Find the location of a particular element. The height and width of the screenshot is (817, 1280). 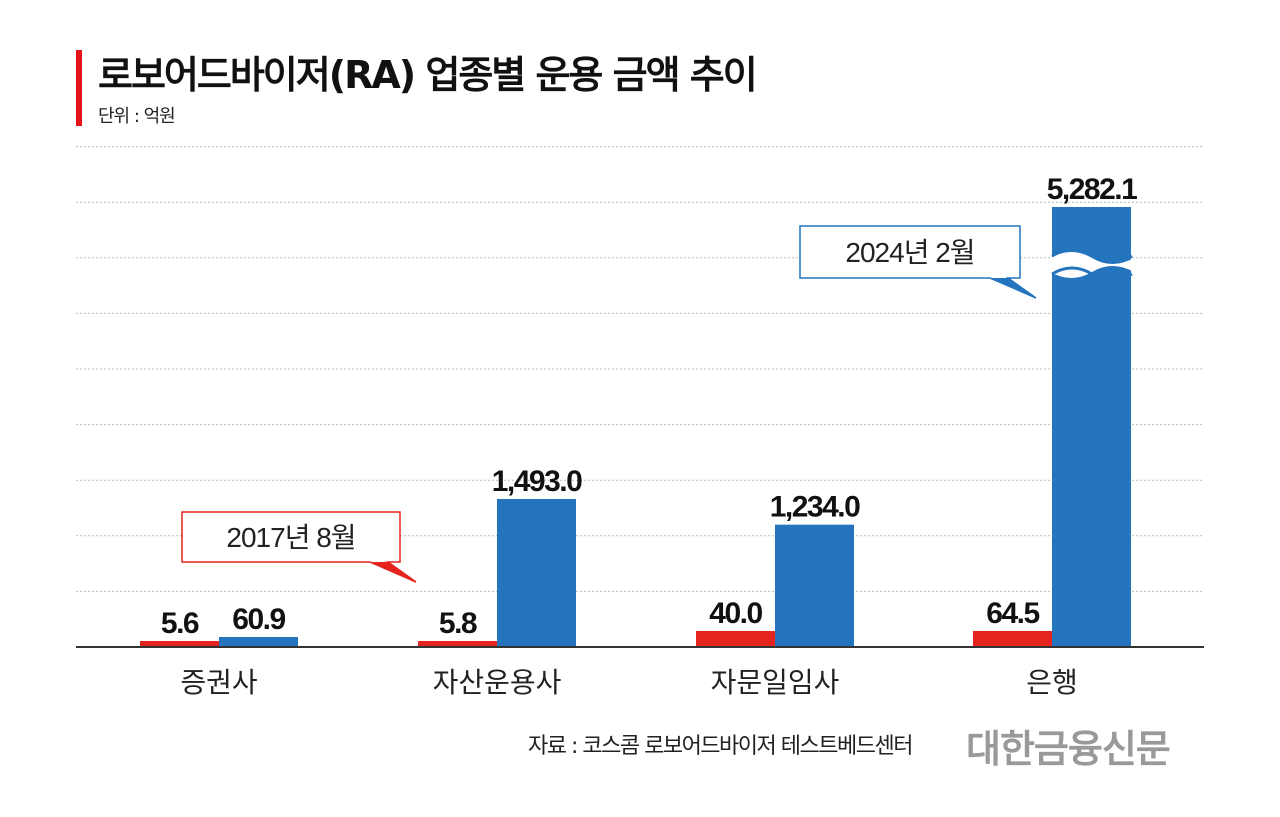

legend-2024: 2024년 2월 is located at coordinates (909, 252).